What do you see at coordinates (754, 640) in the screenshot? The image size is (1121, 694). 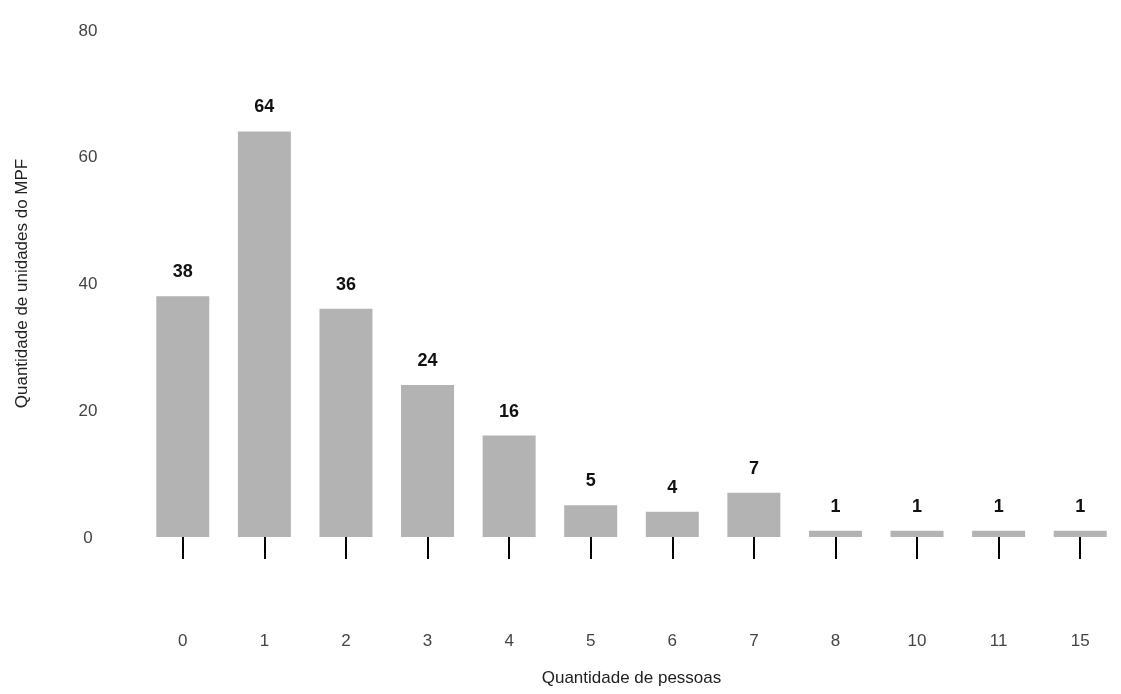 I see `x-tick-label: 7` at bounding box center [754, 640].